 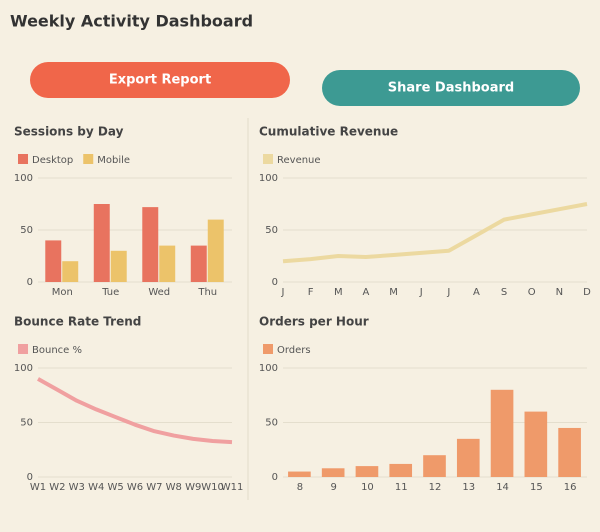 I want to click on x-tick-label: W4, so click(x=96, y=487).